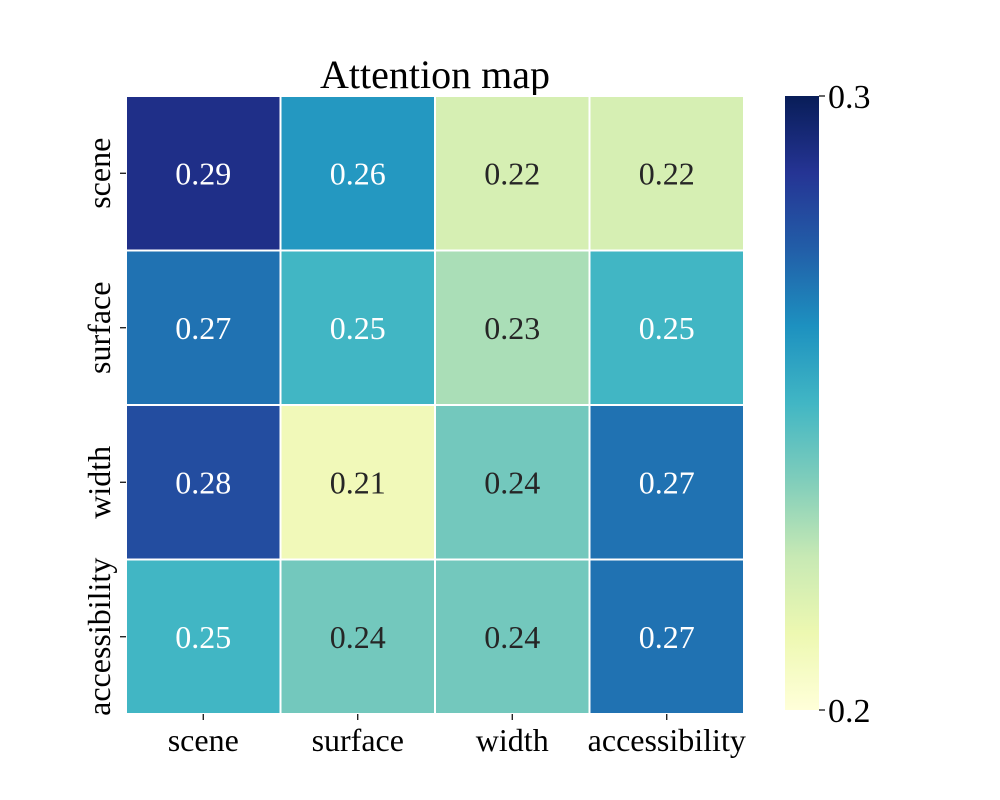  What do you see at coordinates (99, 482) in the screenshot?
I see `y-tick-label: width` at bounding box center [99, 482].